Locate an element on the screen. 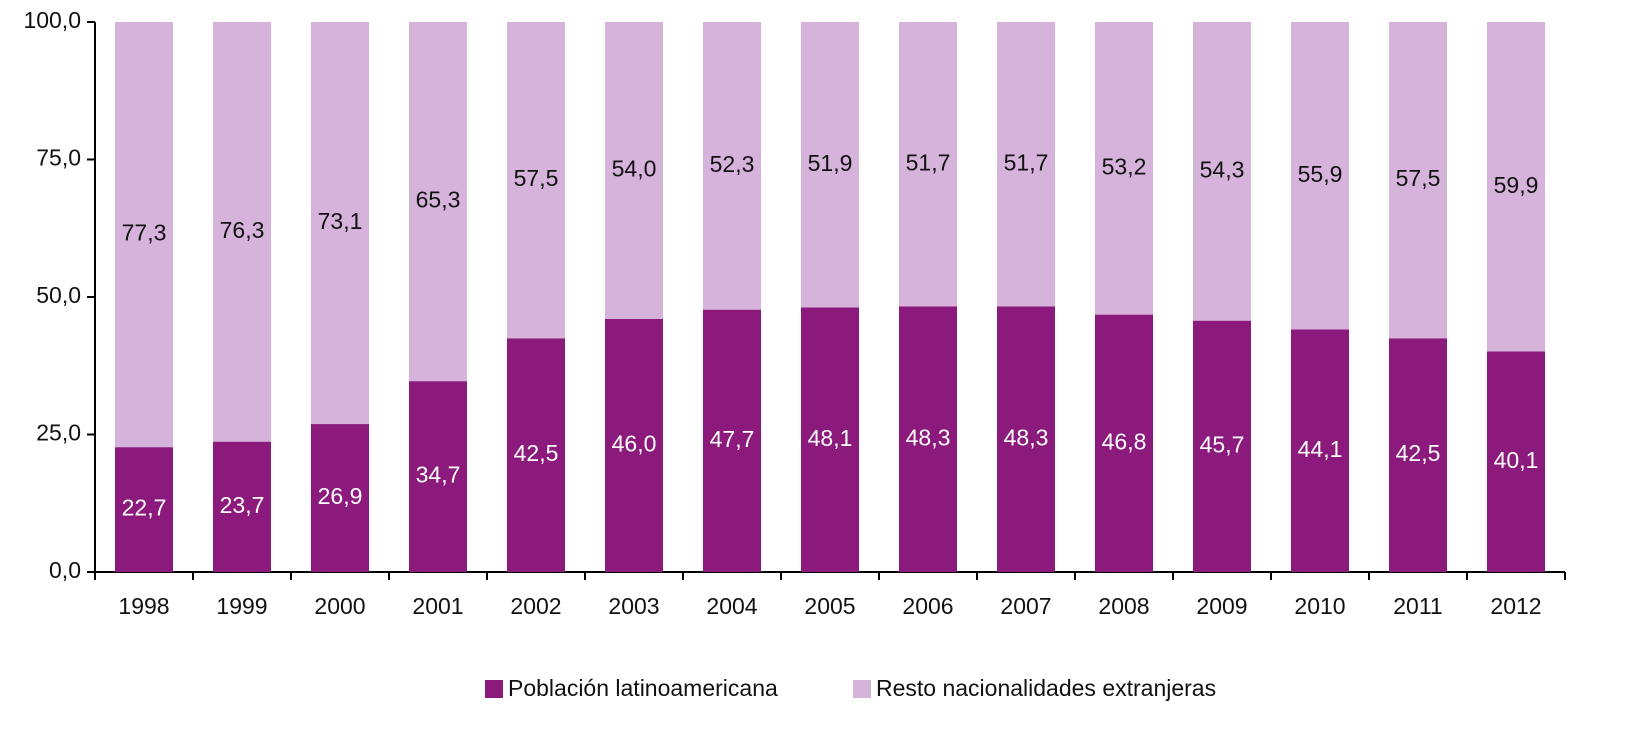 The width and height of the screenshot is (1641, 737). x-tick-label: 2005 is located at coordinates (829, 606).